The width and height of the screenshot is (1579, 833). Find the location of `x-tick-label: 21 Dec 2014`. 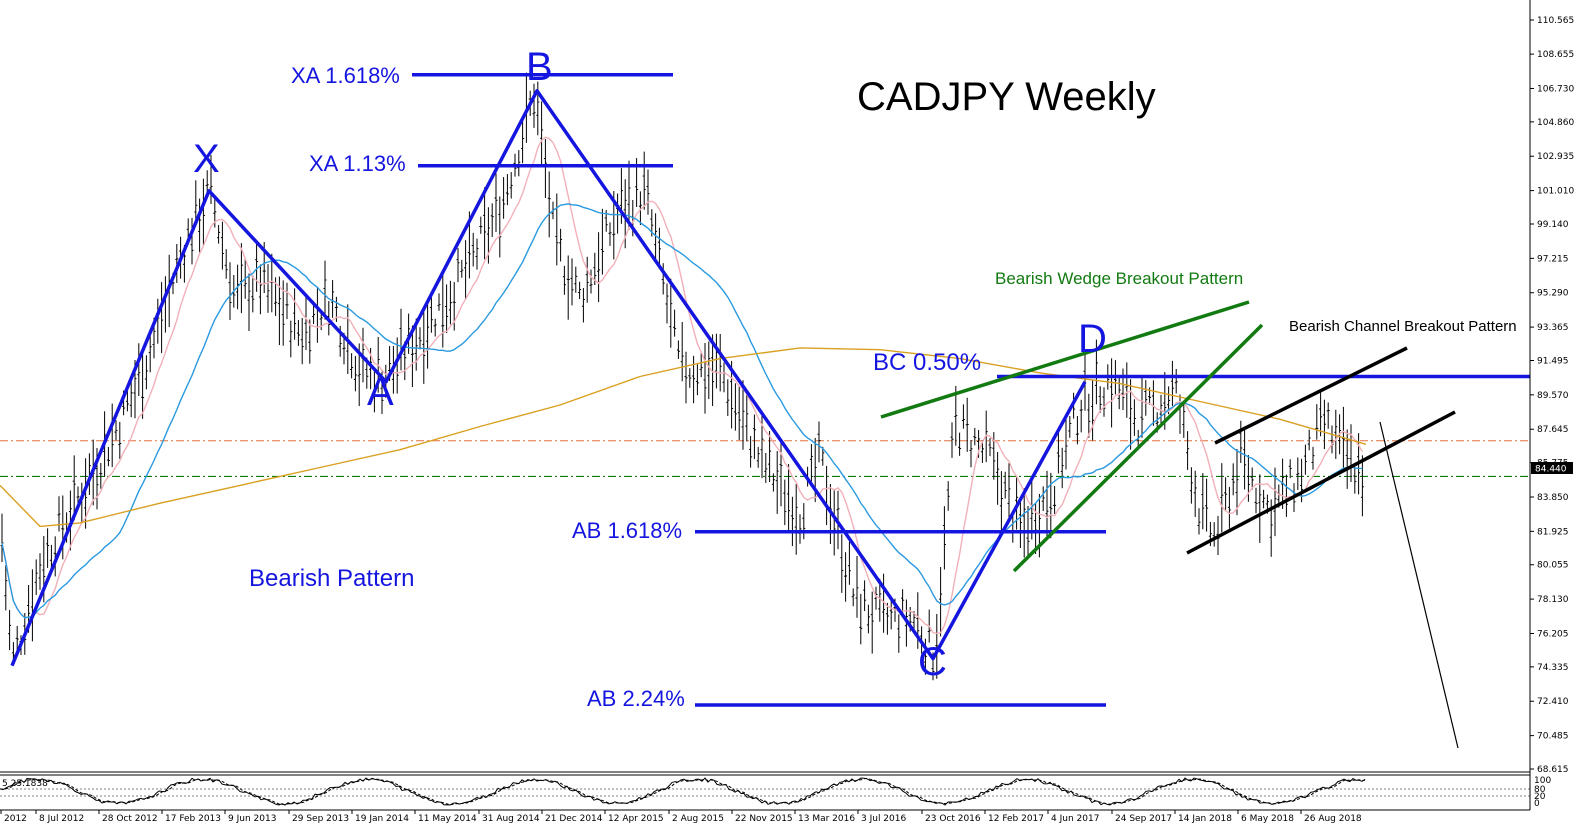

x-tick-label: 21 Dec 2014 is located at coordinates (574, 819).